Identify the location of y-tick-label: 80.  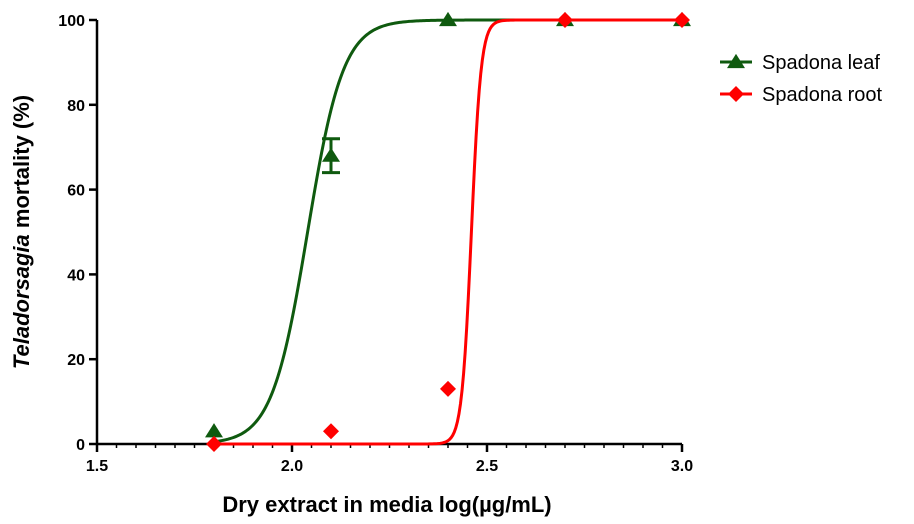
(76, 106).